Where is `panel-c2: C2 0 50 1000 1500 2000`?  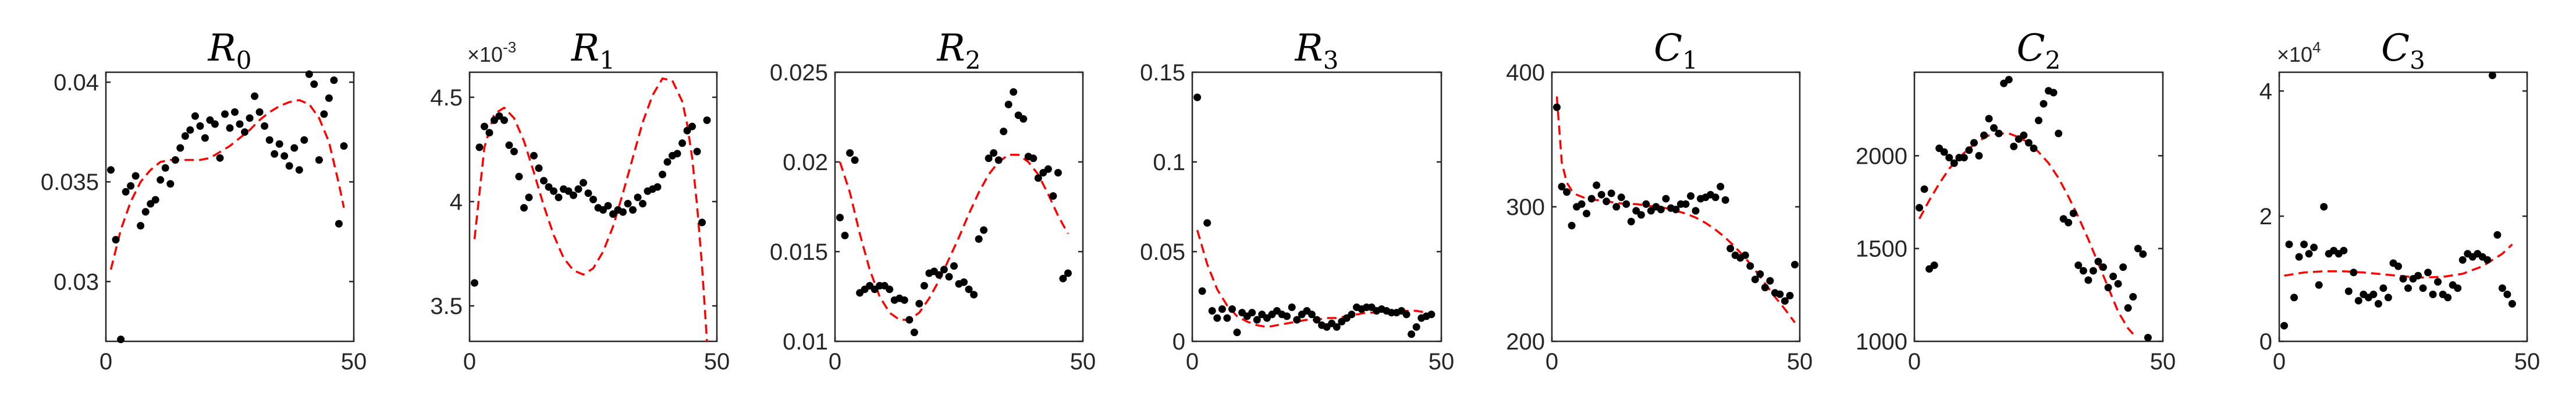 panel-c2: C2 0 50 1000 1500 2000 is located at coordinates (2016, 201).